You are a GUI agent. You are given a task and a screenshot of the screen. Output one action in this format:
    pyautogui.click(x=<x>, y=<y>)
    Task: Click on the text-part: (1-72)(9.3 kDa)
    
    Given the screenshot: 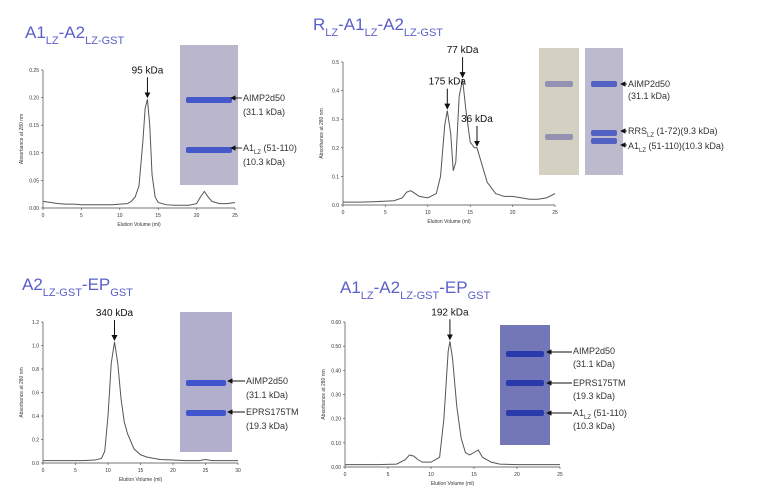 What is the action you would take?
    pyautogui.click(x=686, y=131)
    